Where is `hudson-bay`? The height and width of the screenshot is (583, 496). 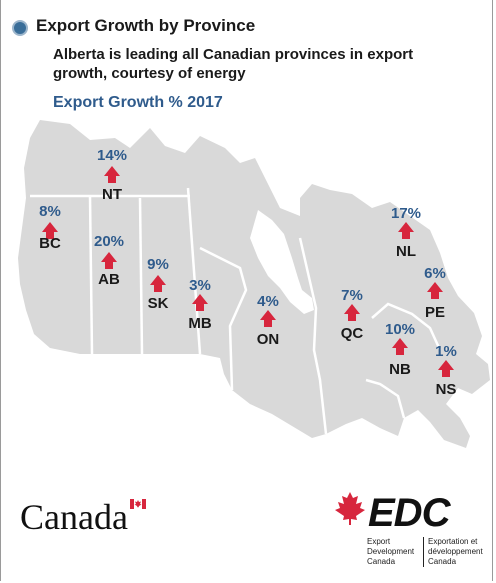
hudson-bay is located at coordinates (282, 262).